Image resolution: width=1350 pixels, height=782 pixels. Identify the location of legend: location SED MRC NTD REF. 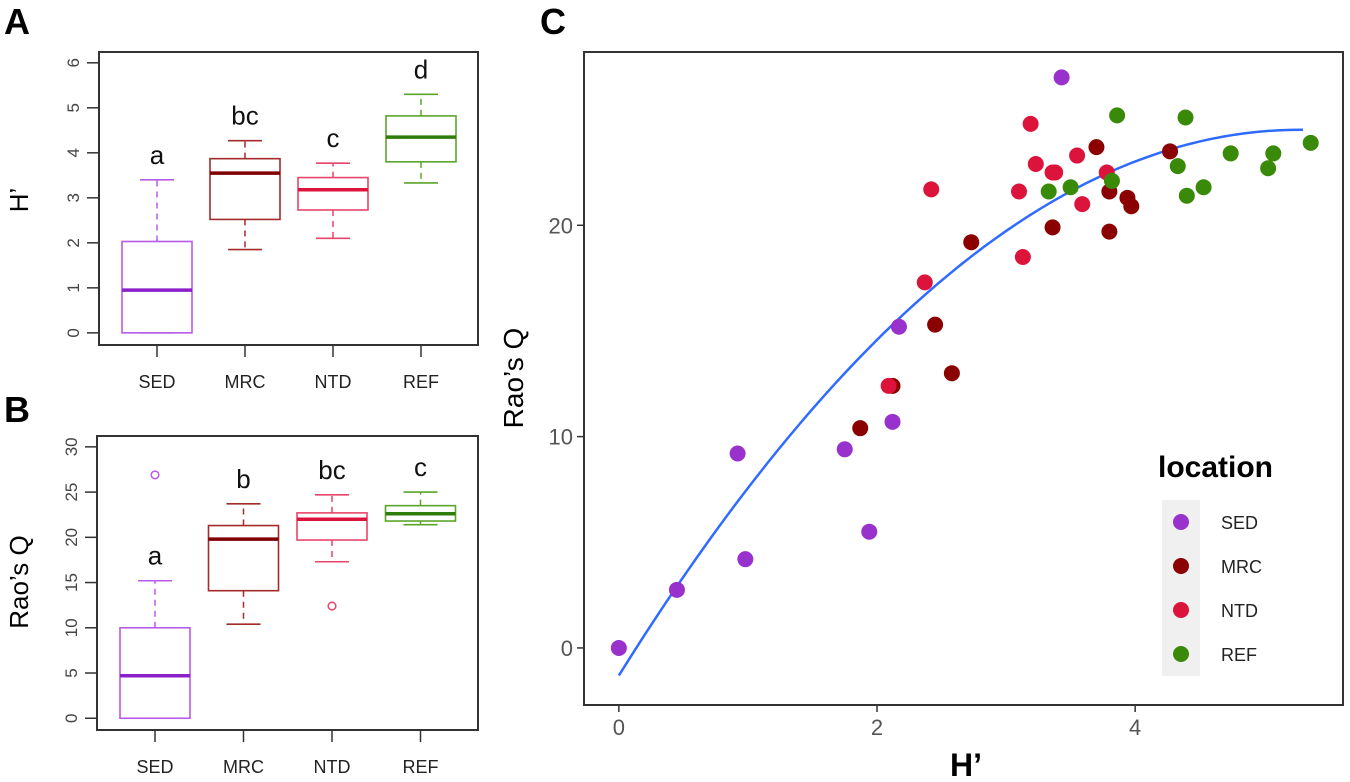
(1215, 563).